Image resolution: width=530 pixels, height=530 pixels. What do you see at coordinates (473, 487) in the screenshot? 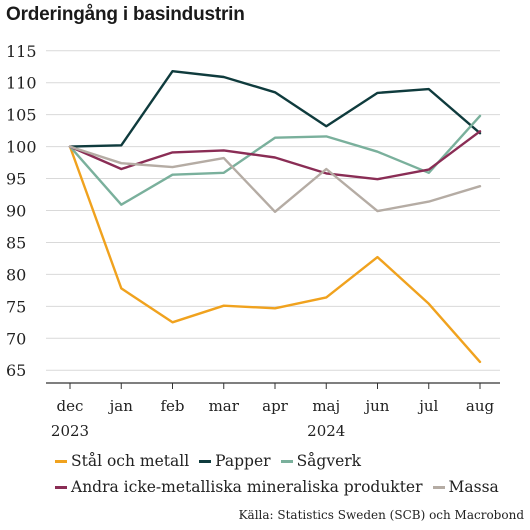
I see `legend-label: Massa` at bounding box center [473, 487].